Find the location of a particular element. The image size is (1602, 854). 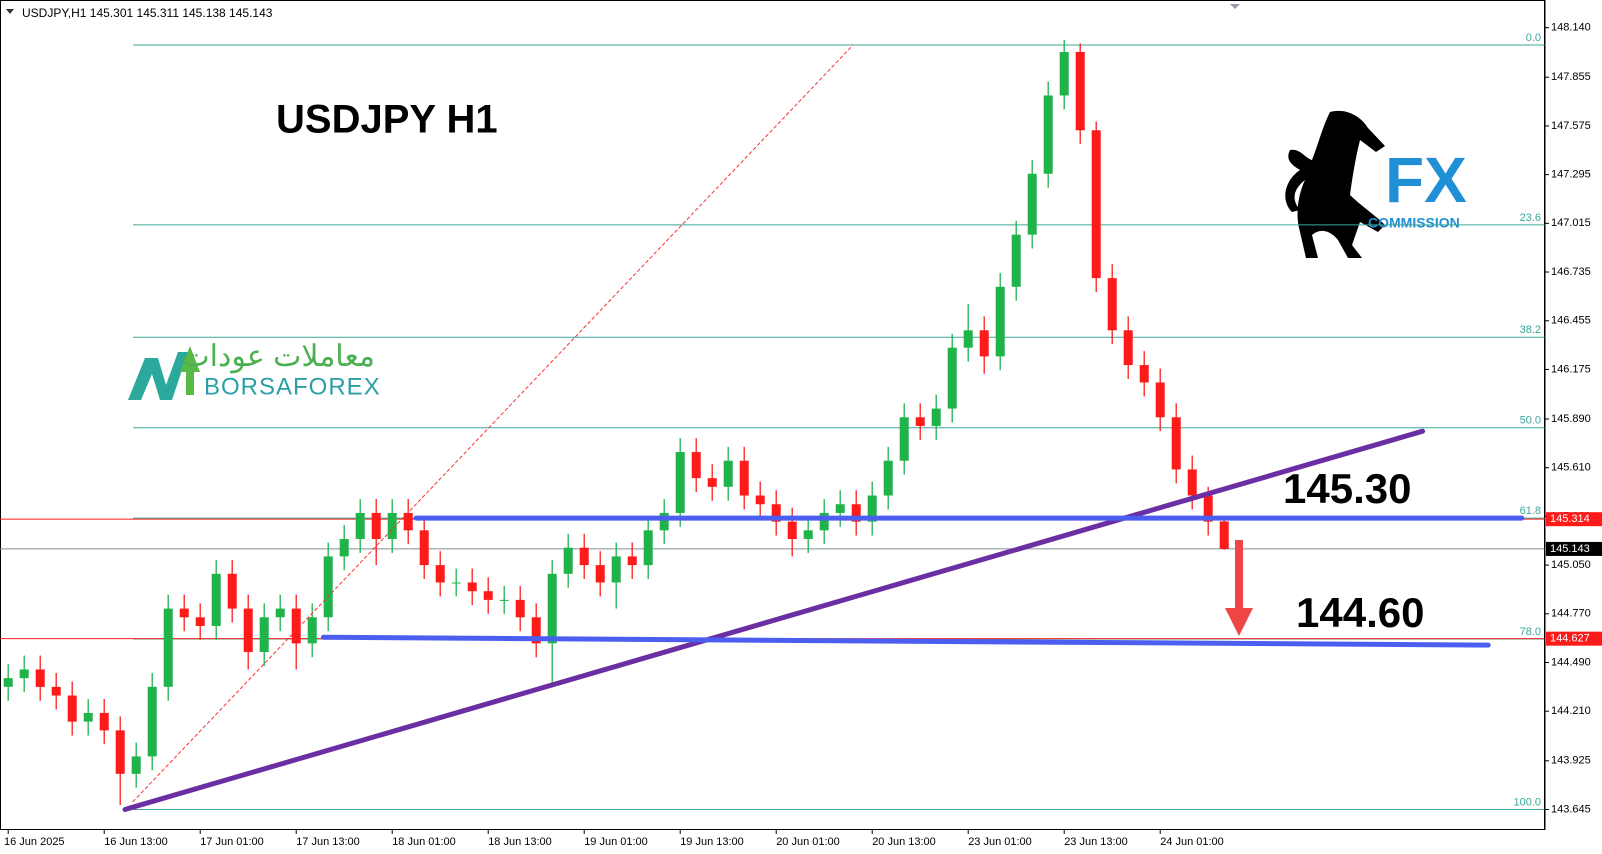

fx-text: FX is located at coordinates (1426, 180).